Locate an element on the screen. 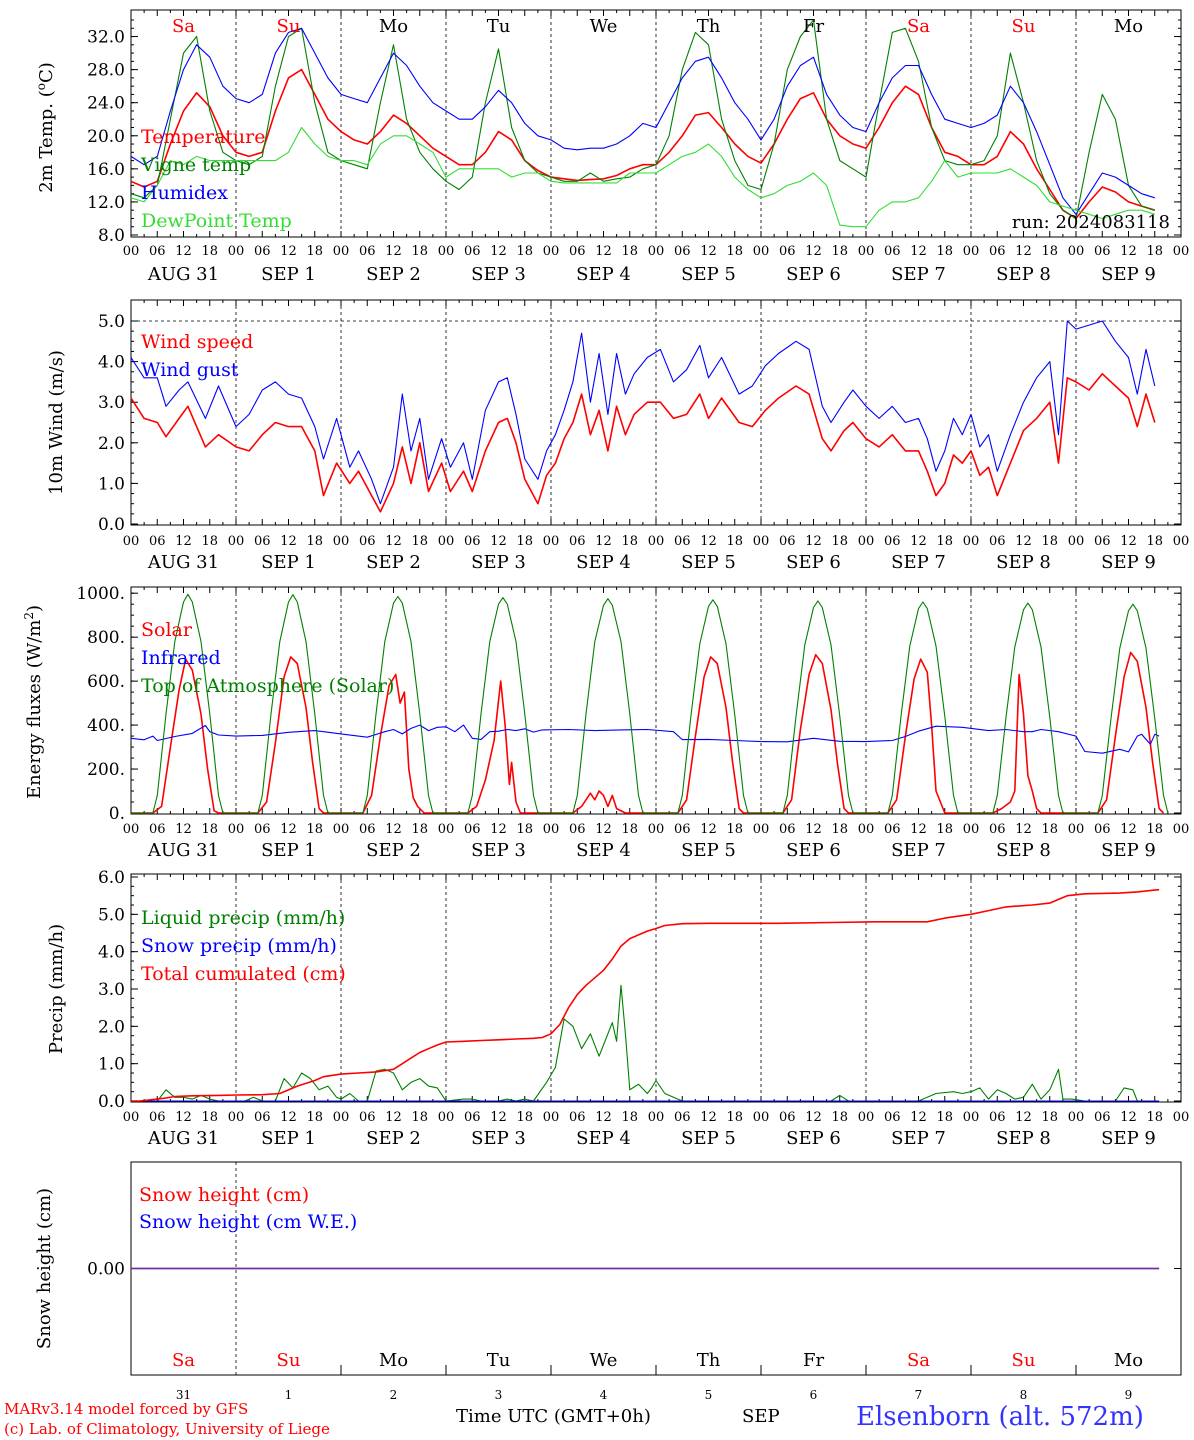 This screenshot has height=1440, width=1194. y-tick-label: 16.0 is located at coordinates (106, 170).